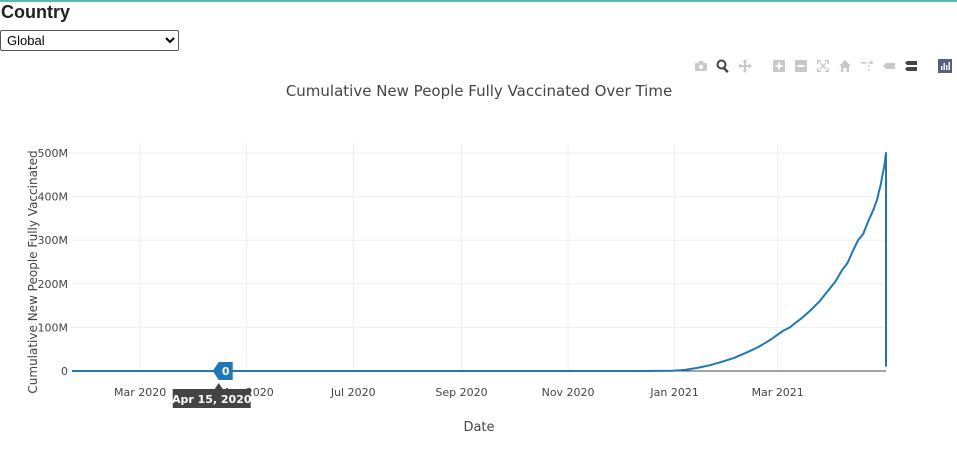 This screenshot has width=957, height=451. What do you see at coordinates (867, 66) in the screenshot?
I see `spike-lines-icon` at bounding box center [867, 66].